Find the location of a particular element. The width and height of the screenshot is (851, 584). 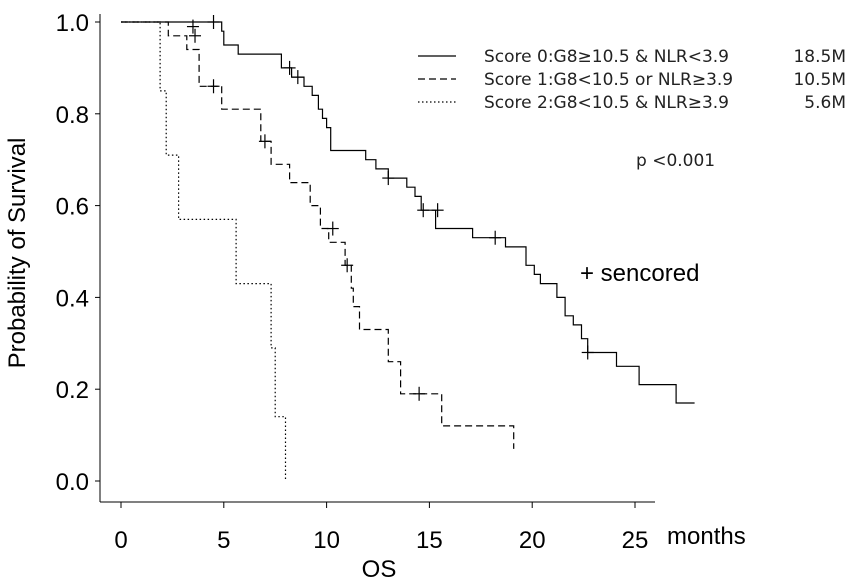

legend-label-1: Score 1:G8<10.5 or NLR≥3.9 is located at coordinates (608, 80).